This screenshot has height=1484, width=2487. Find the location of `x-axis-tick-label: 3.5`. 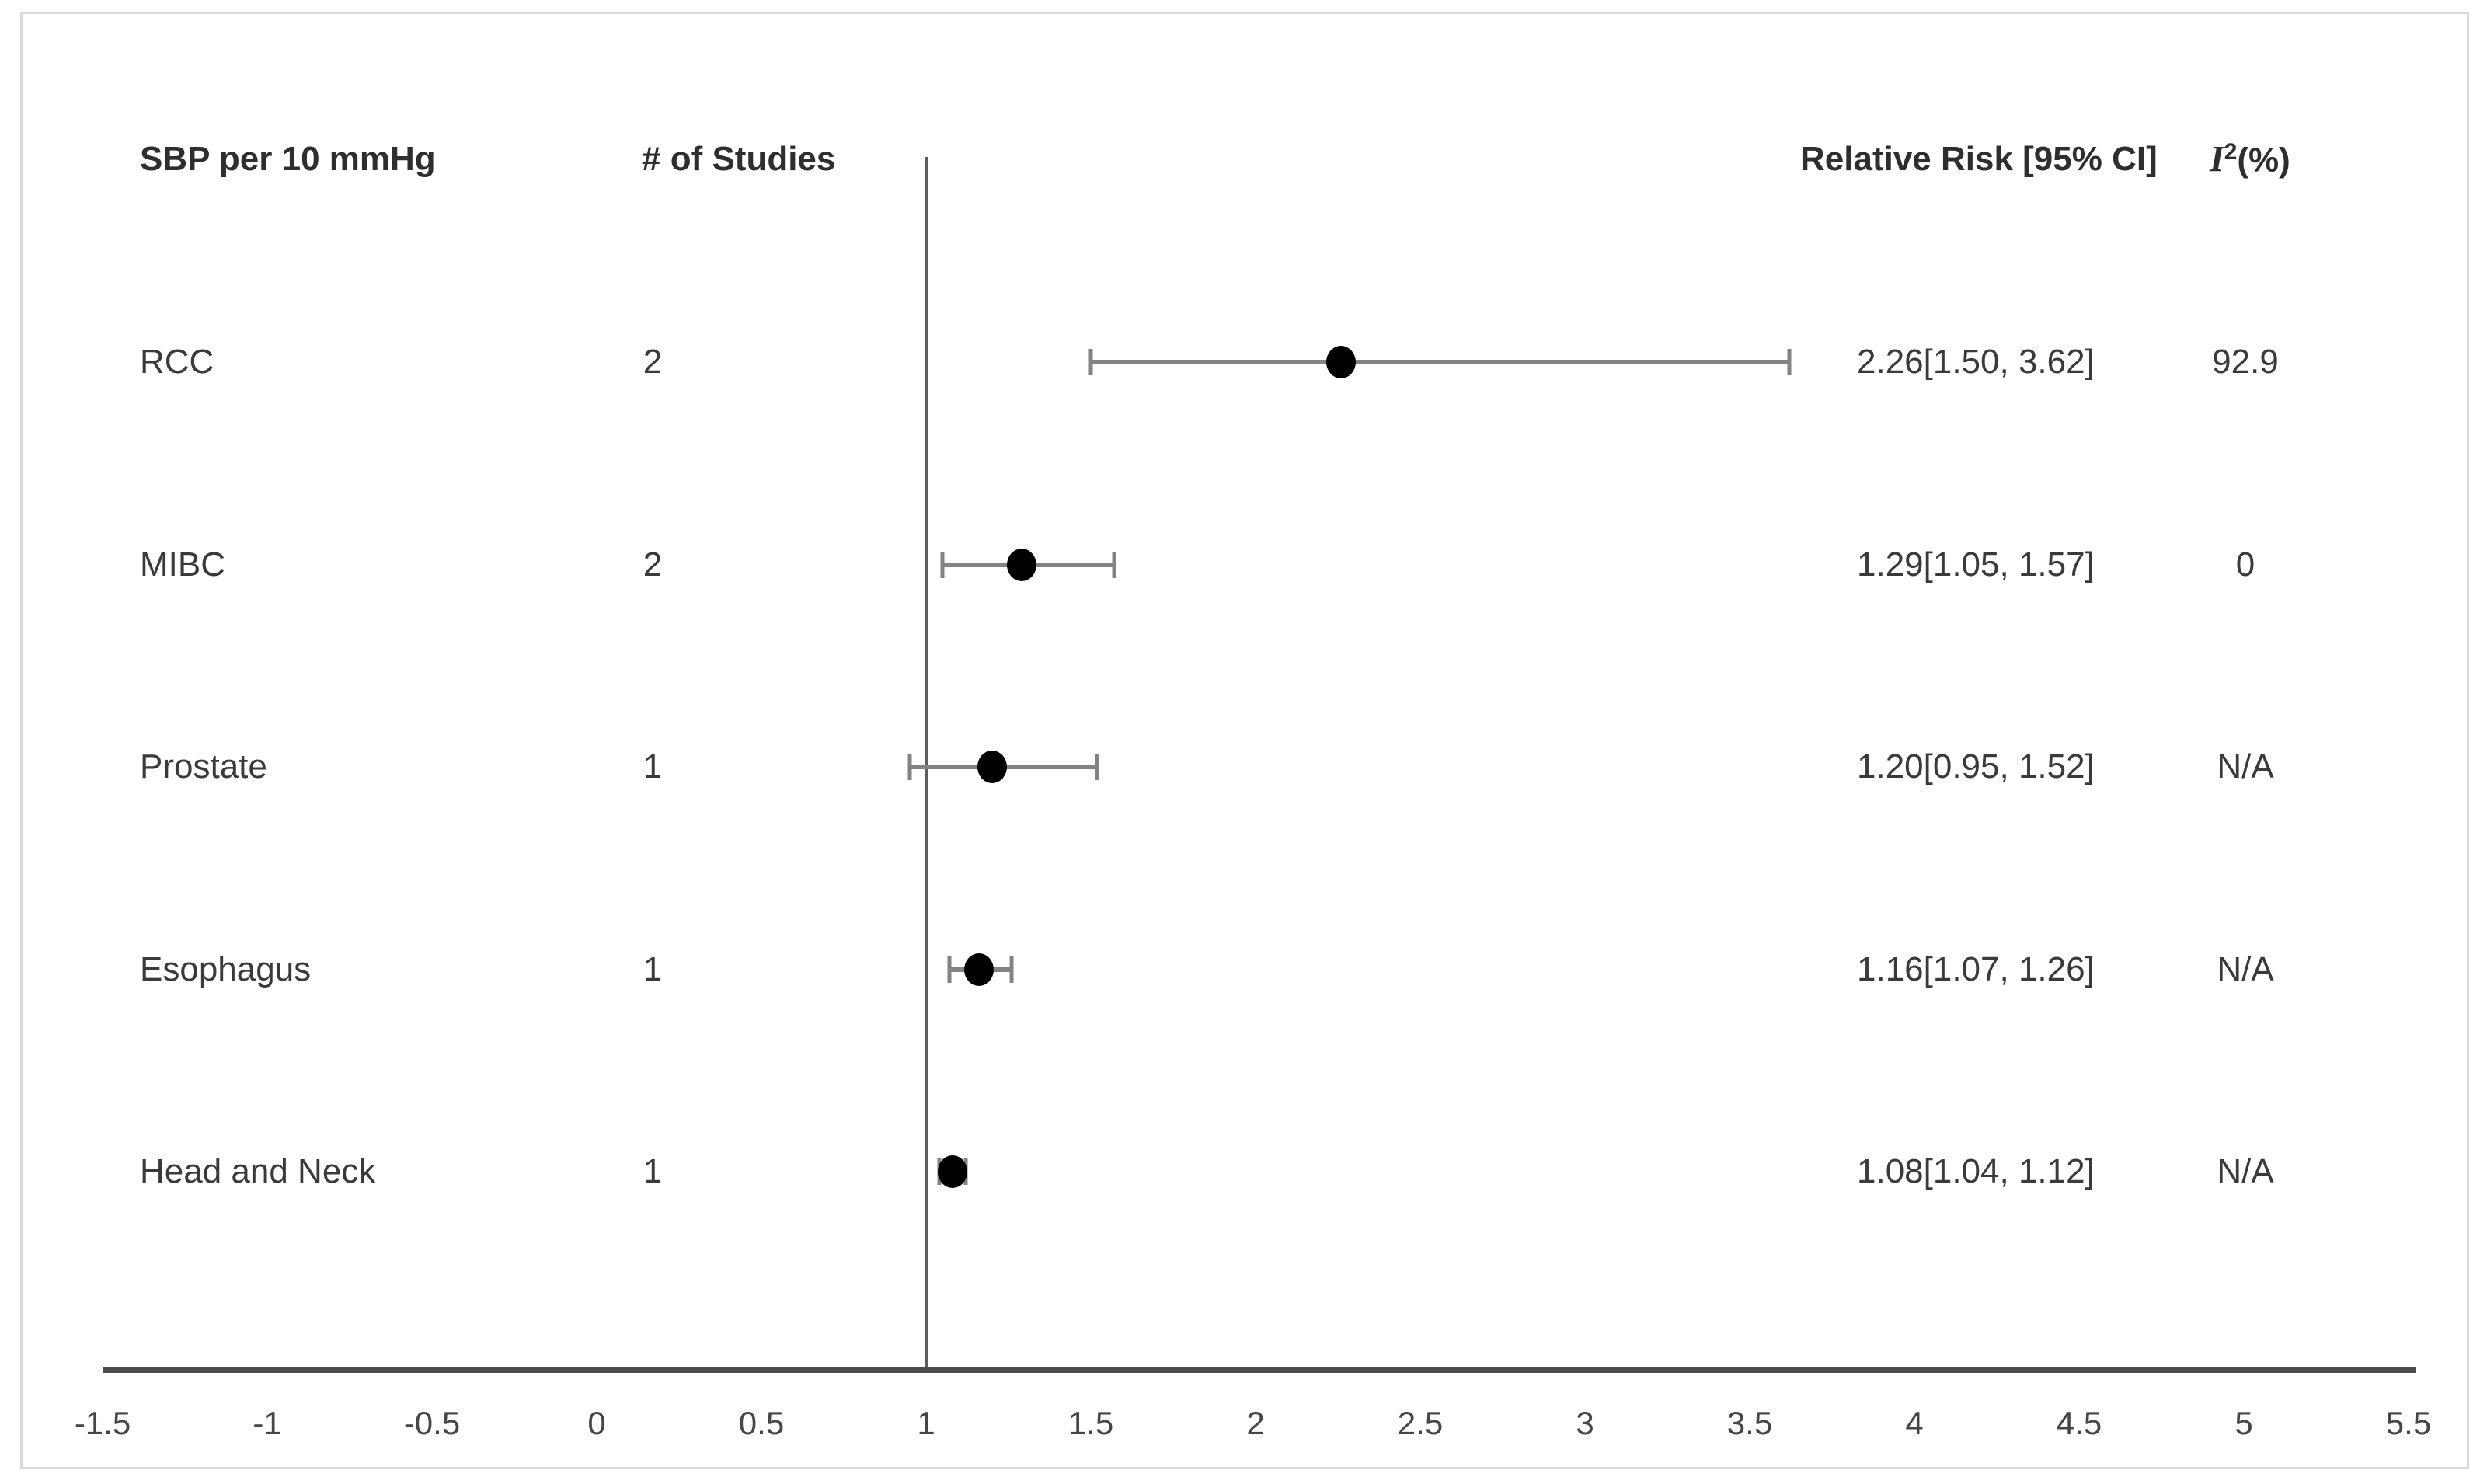

x-axis-tick-label: 3.5 is located at coordinates (1749, 1423).